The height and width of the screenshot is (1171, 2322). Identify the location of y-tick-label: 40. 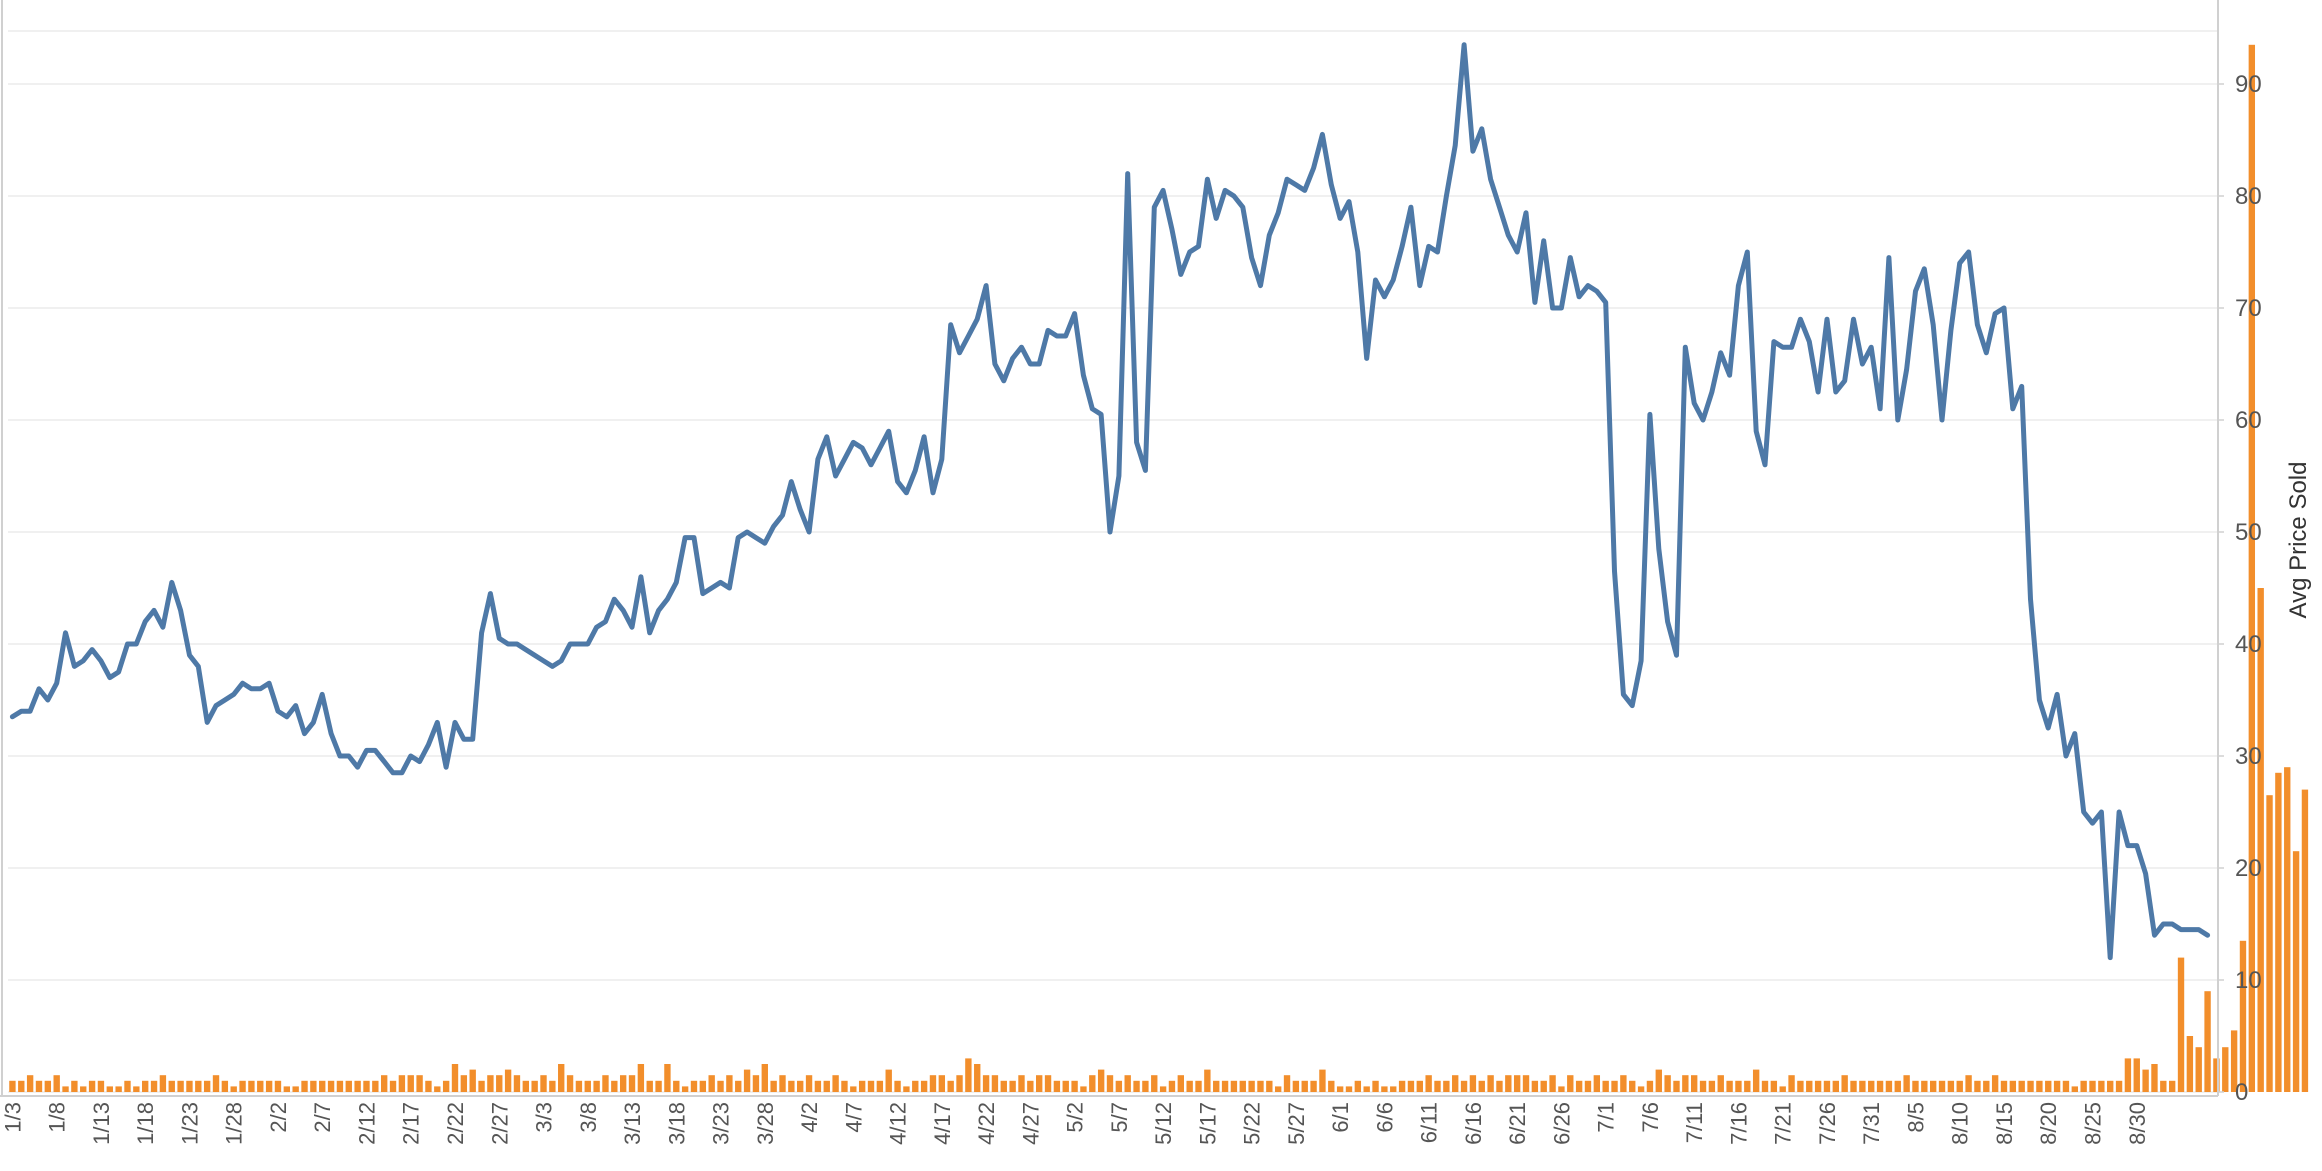
(2248, 644).